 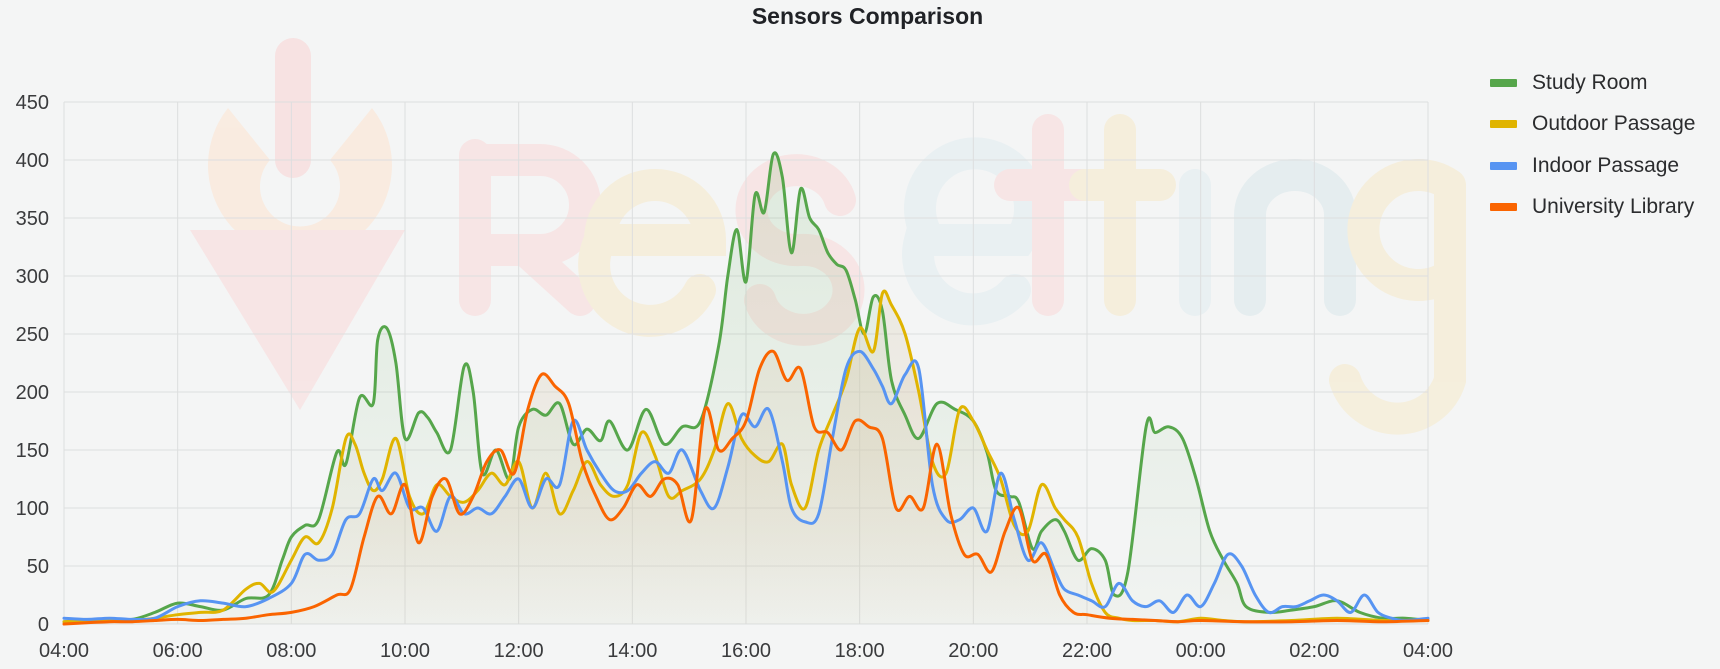 I want to click on legend-label: University Library, so click(x=1613, y=207).